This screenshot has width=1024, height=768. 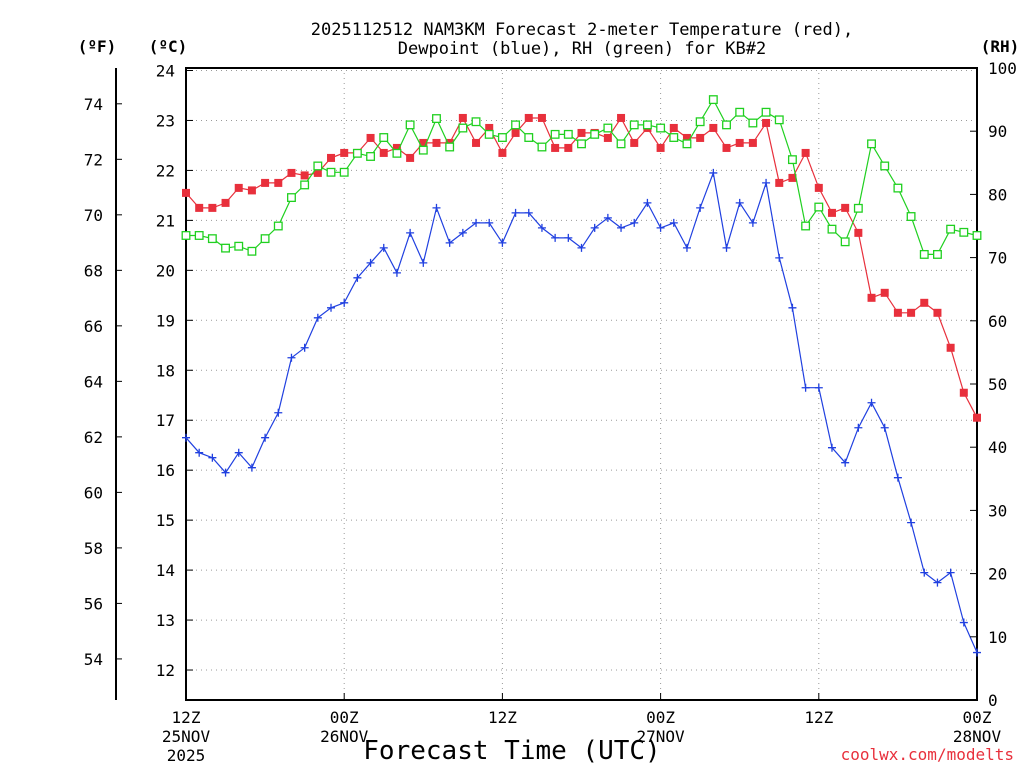 What do you see at coordinates (582, 49) in the screenshot?
I see `chart-title-line2: Dewpoint (blue), RH (green) for KB#2` at bounding box center [582, 49].